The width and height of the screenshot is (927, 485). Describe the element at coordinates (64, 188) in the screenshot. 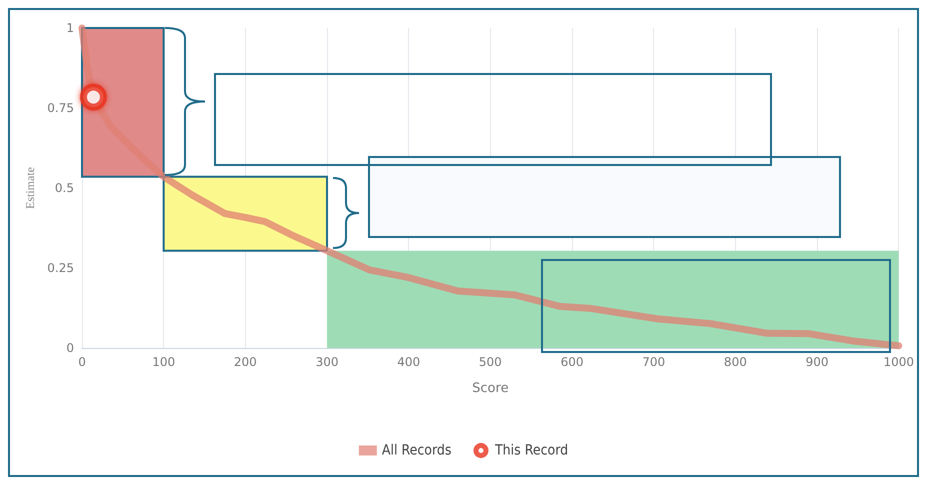

I see `y-tick-label: 0.5` at that location.